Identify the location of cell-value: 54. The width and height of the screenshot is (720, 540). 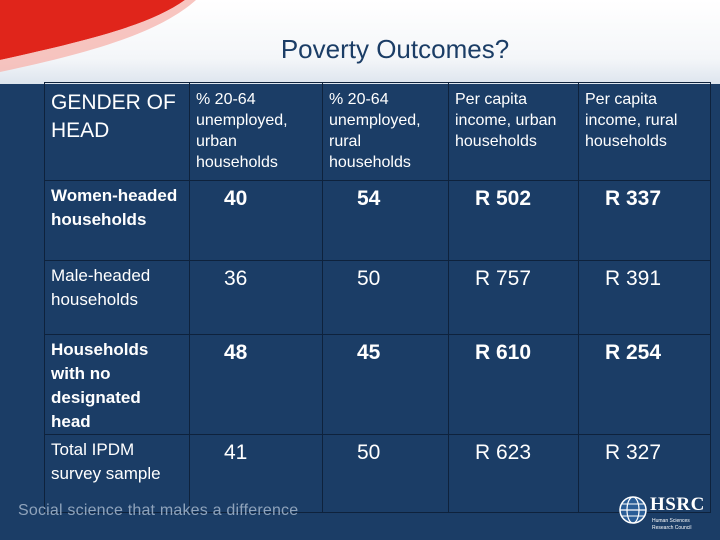
(385, 220).